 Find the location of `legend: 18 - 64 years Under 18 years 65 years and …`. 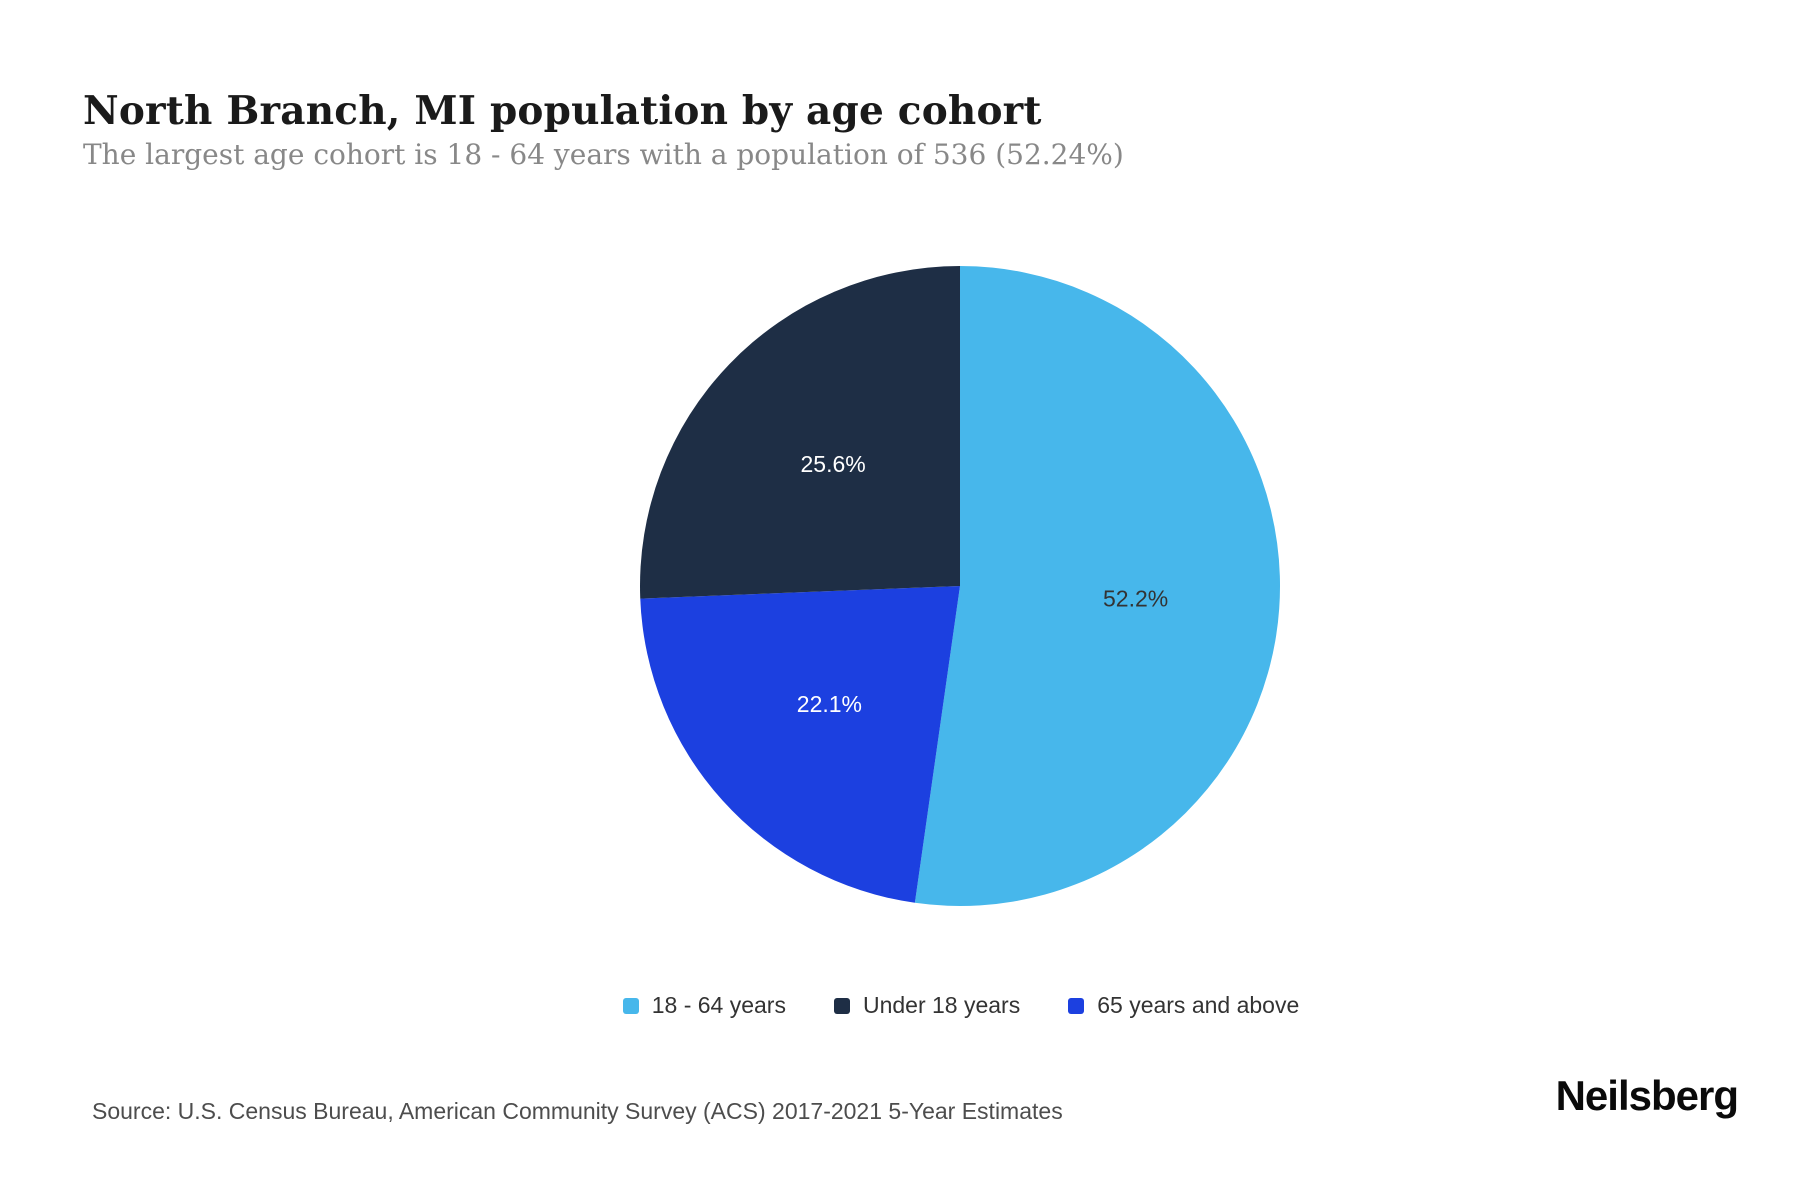

legend: 18 - 64 years Under 18 years 65 years and … is located at coordinates (961, 1005).